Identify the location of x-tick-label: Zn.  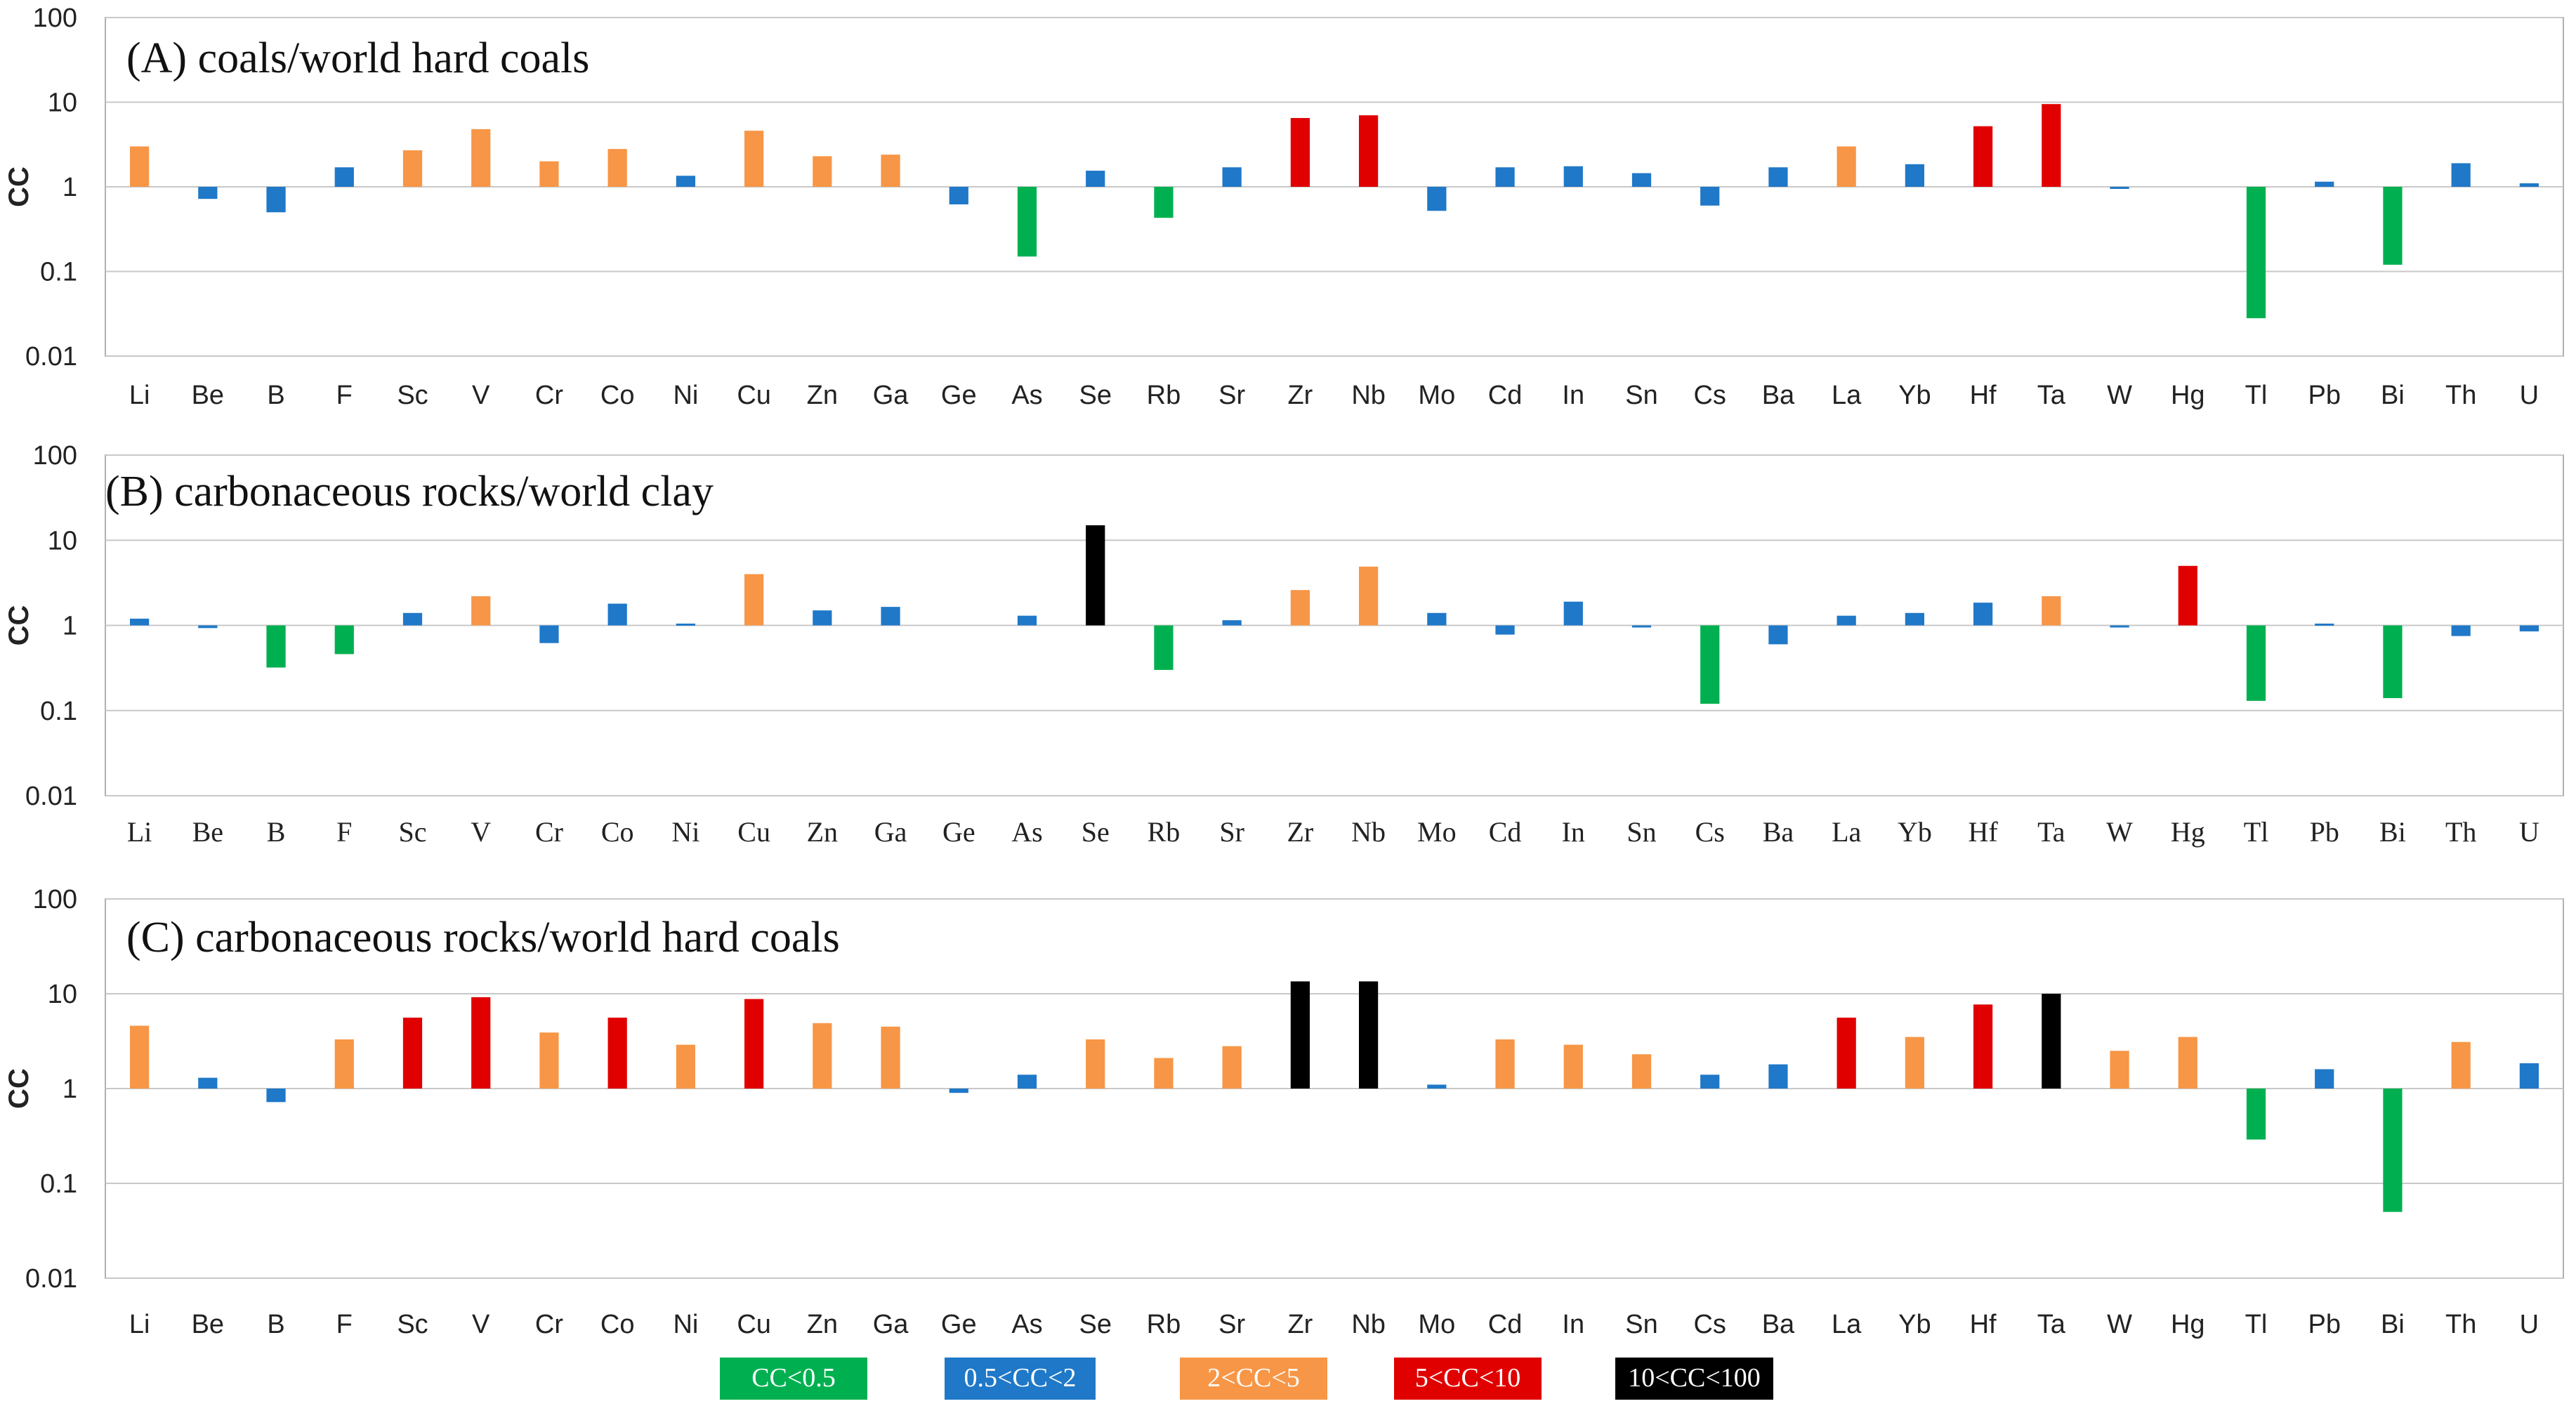
(823, 1325).